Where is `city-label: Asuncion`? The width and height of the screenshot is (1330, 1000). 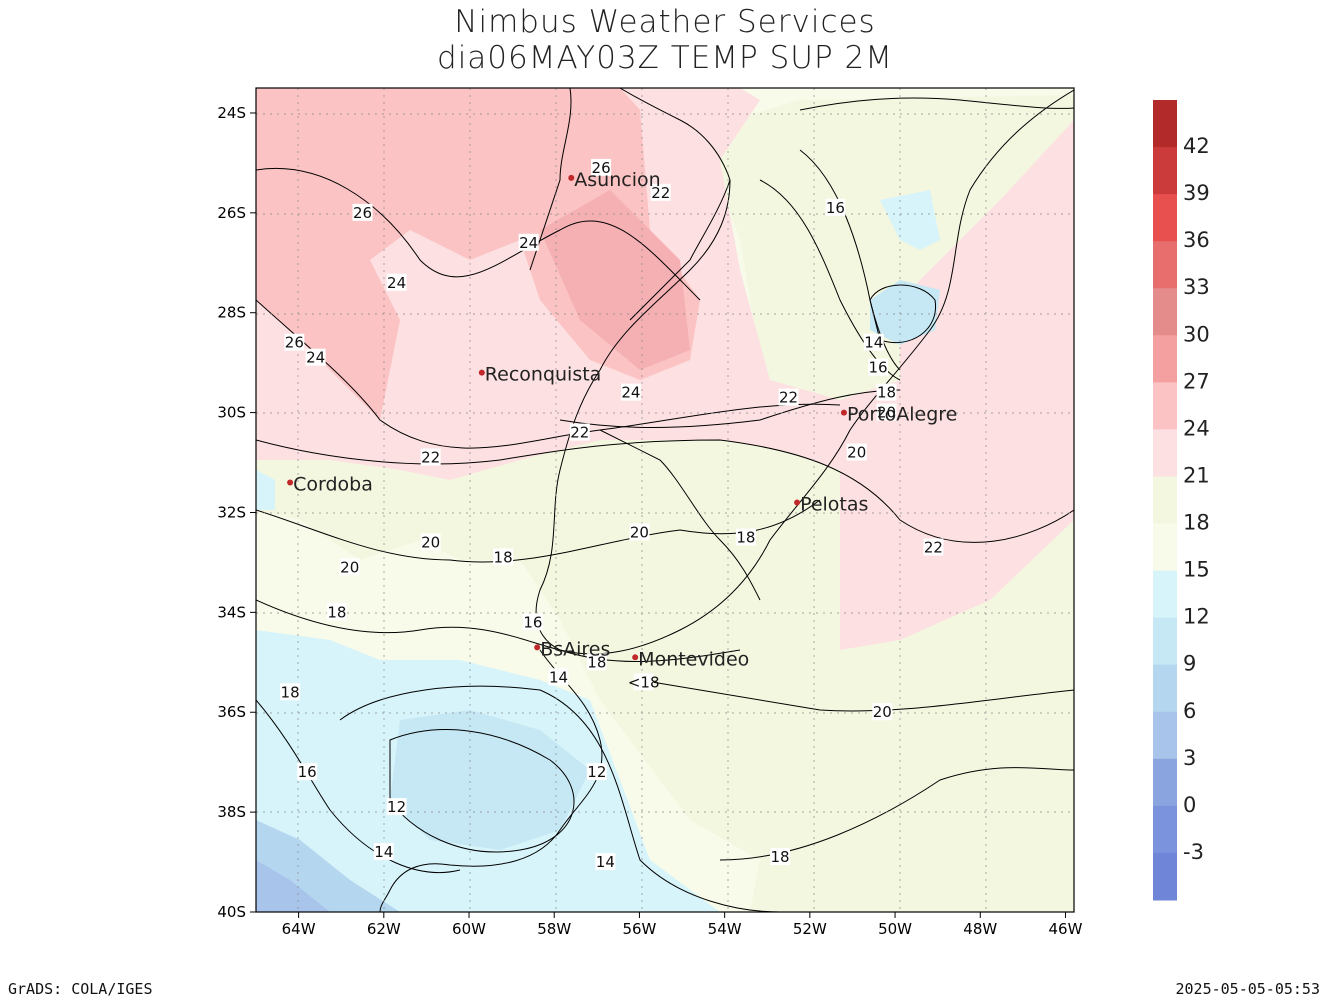 city-label: Asuncion is located at coordinates (617, 180).